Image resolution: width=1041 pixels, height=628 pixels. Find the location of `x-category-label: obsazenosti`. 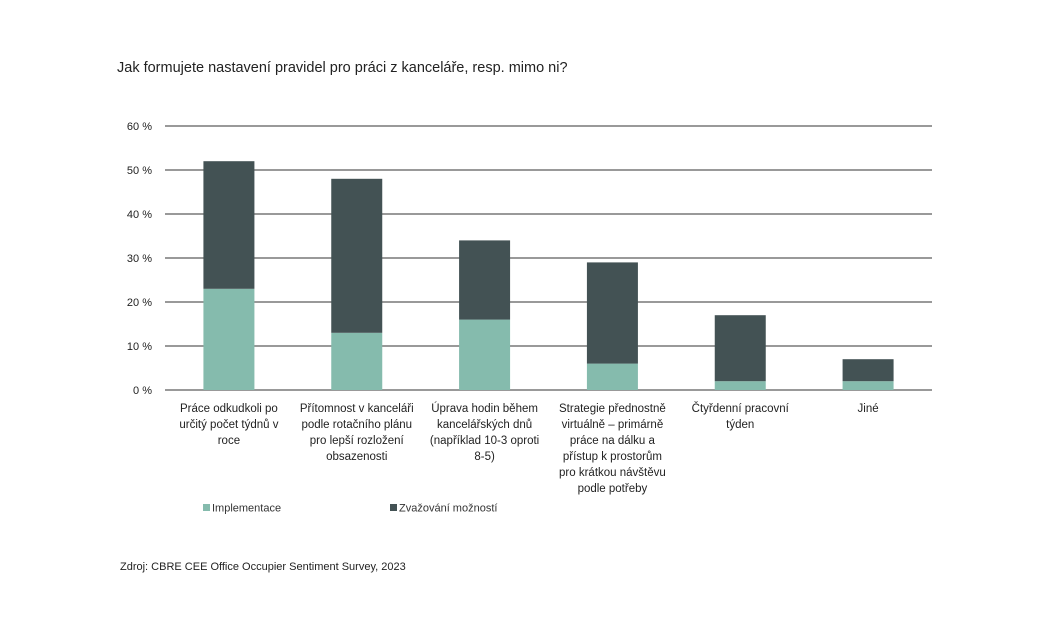

x-category-label: obsazenosti is located at coordinates (356, 457).